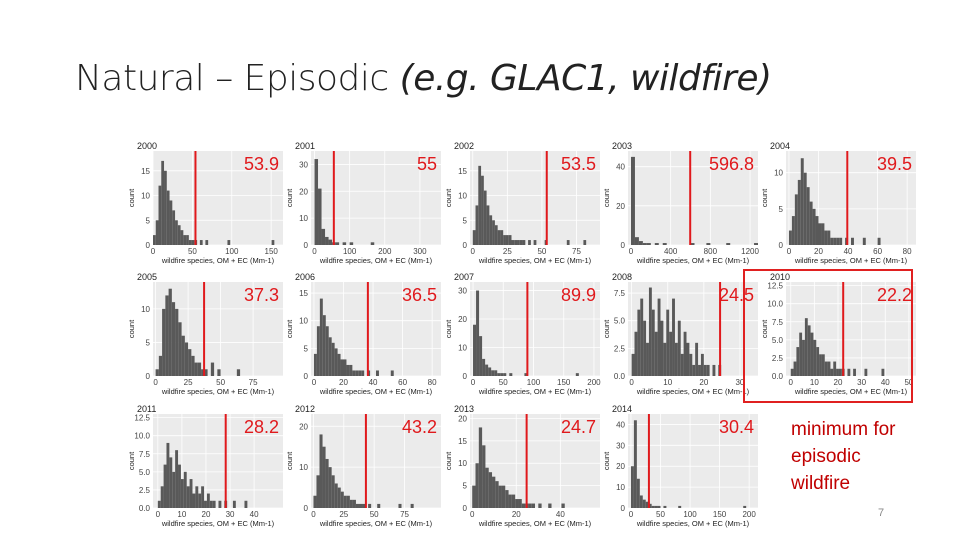  I want to click on x-tick-label: 75, so click(253, 382).